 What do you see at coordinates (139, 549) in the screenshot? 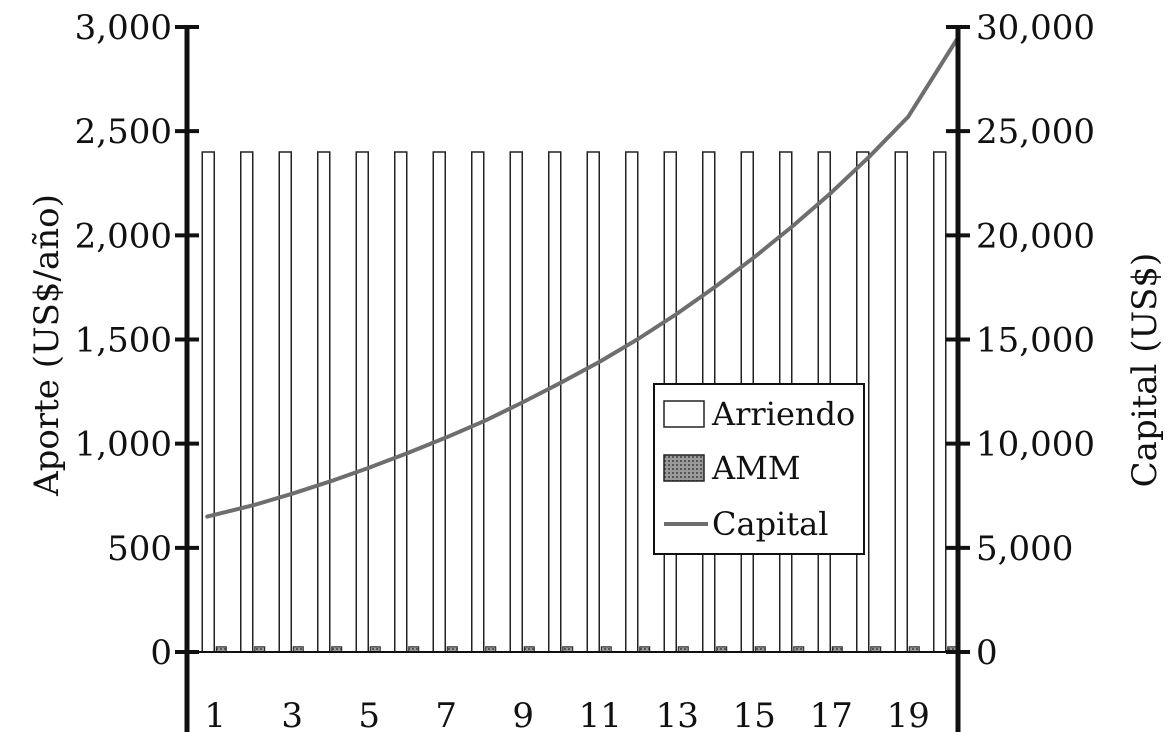
I see `y-left-tick-label: 500` at bounding box center [139, 549].